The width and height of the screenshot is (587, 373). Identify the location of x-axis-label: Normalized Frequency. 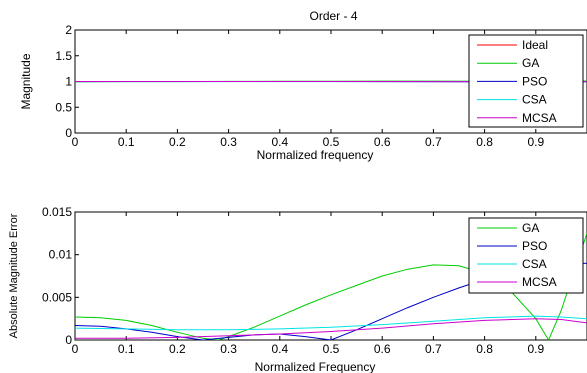
(315, 366).